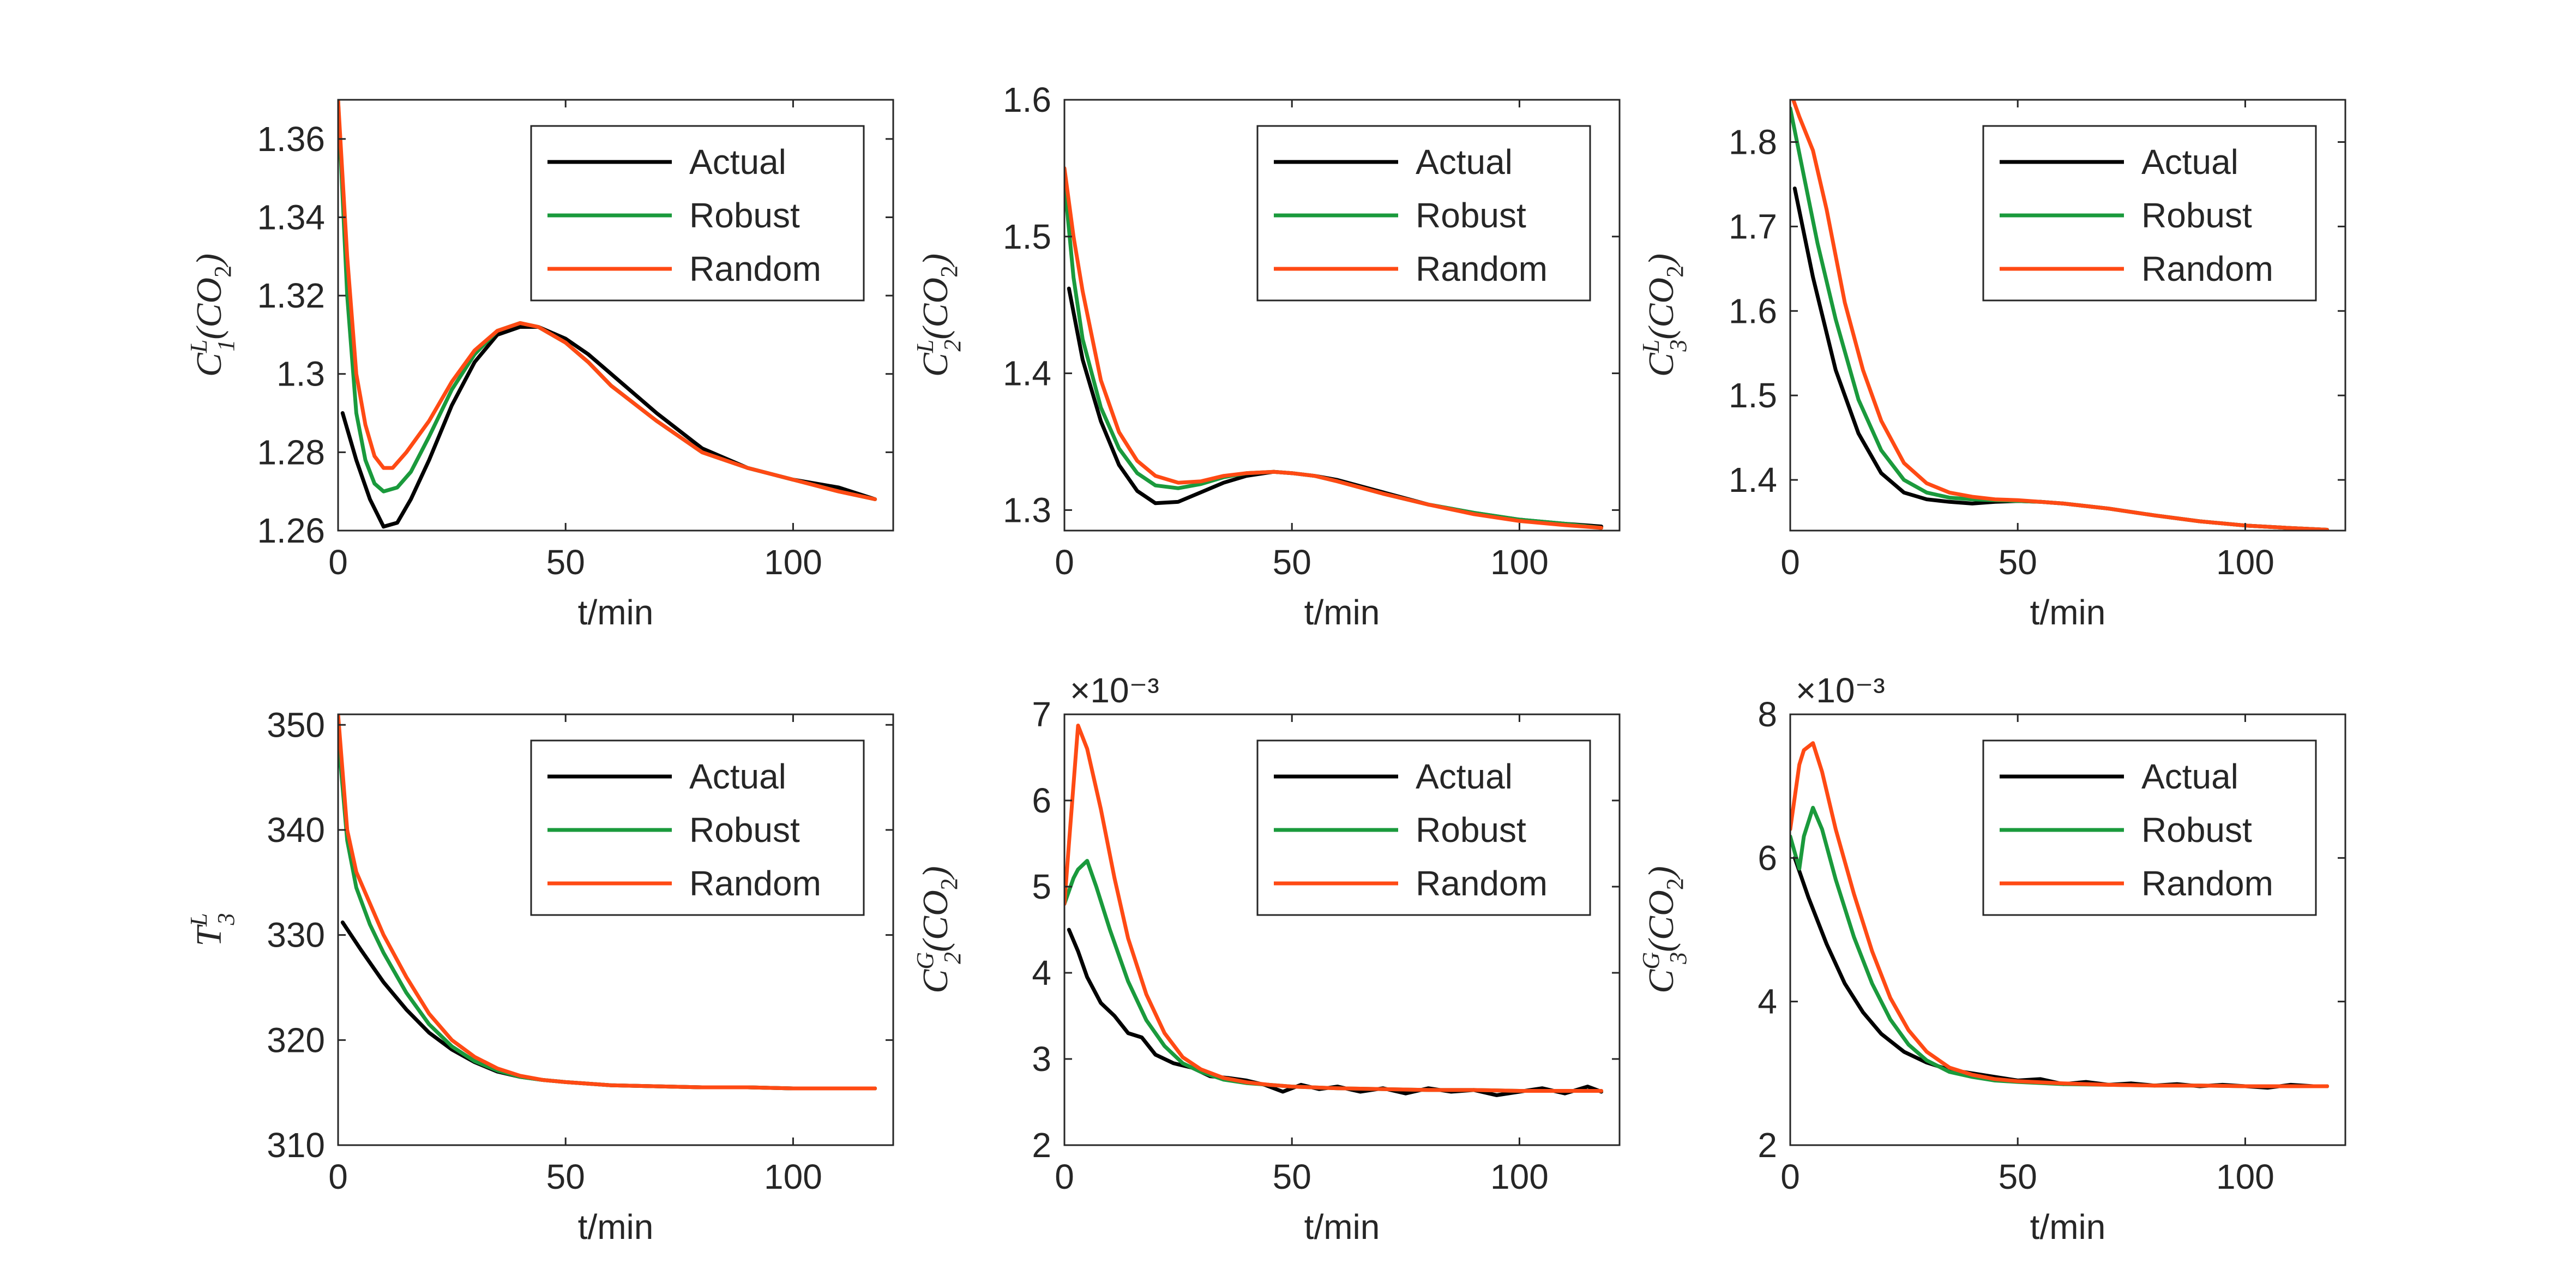 This screenshot has width=2576, height=1288. Describe the element at coordinates (939, 929) in the screenshot. I see `y-axis-label: CG2(CO2)` at that location.